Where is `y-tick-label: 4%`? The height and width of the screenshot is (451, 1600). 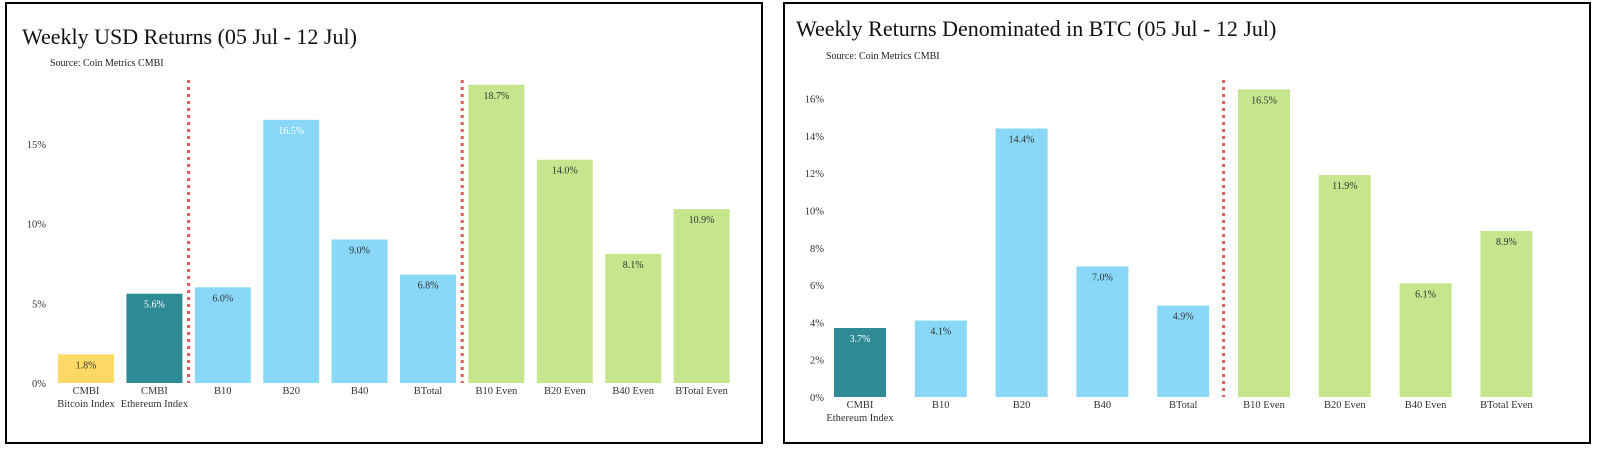 y-tick-label: 4% is located at coordinates (817, 323).